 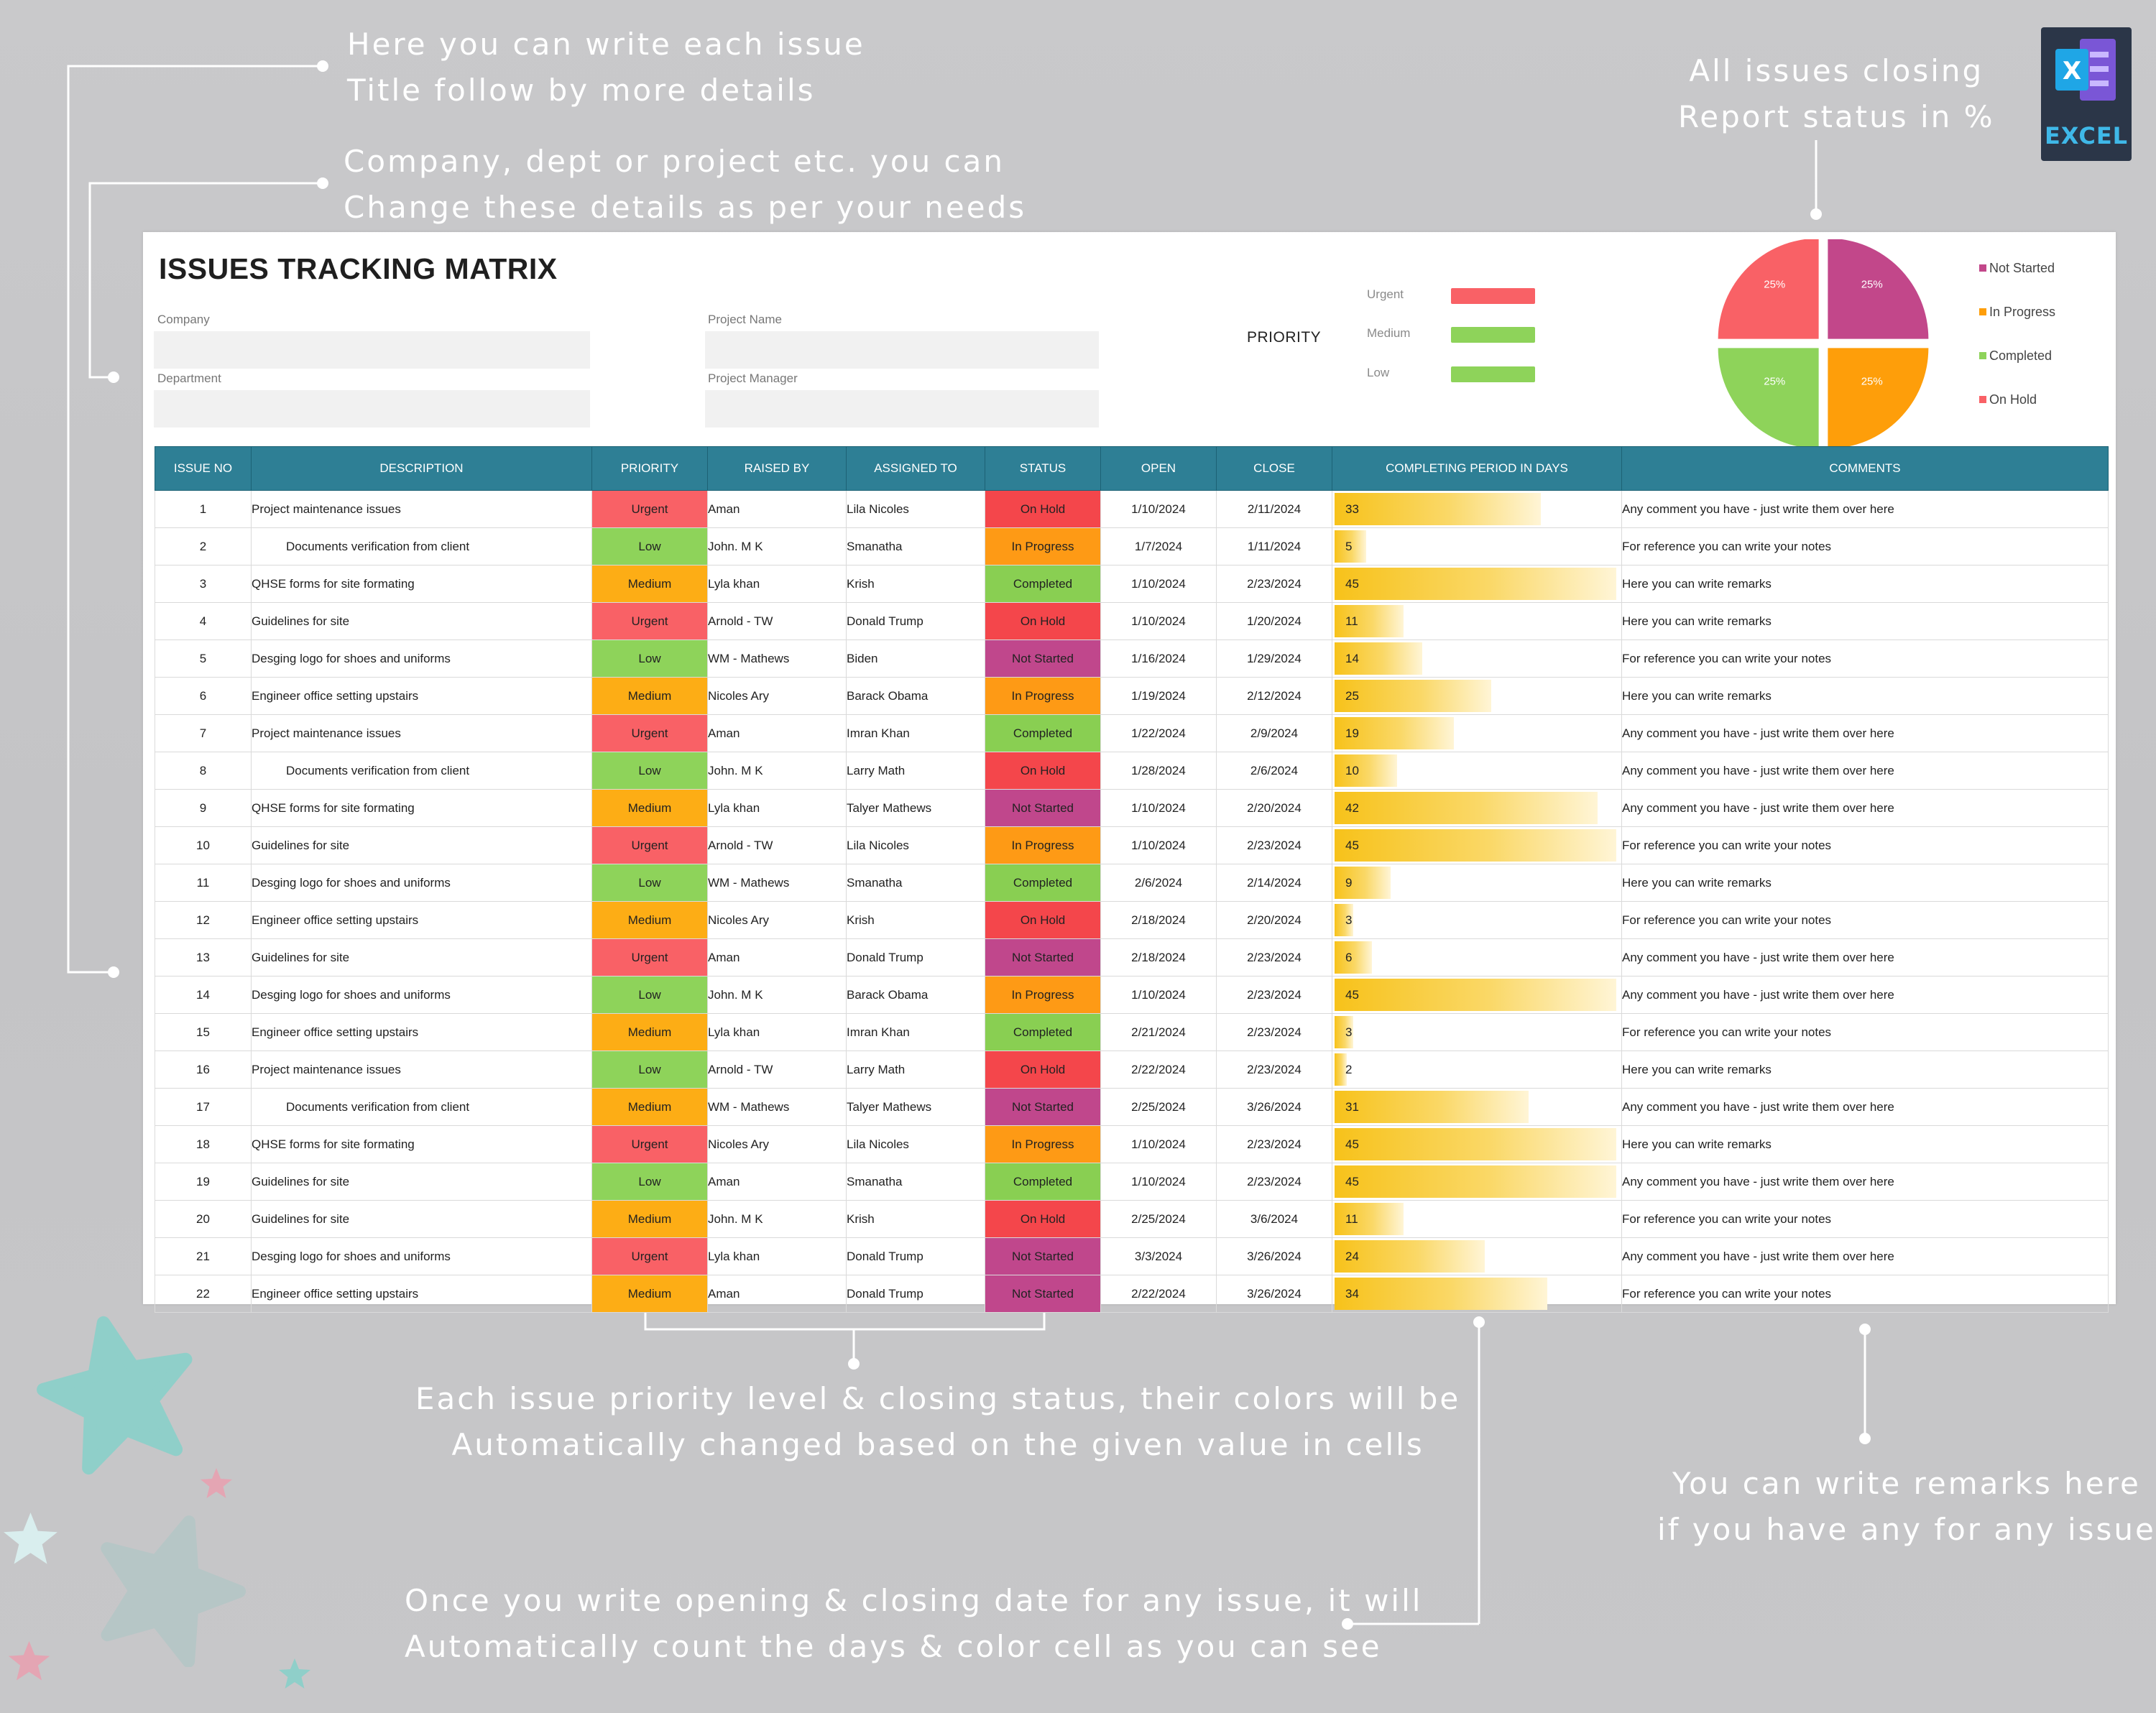 What do you see at coordinates (1274, 1256) in the screenshot?
I see `close-date-cell: 3/26/2024` at bounding box center [1274, 1256].